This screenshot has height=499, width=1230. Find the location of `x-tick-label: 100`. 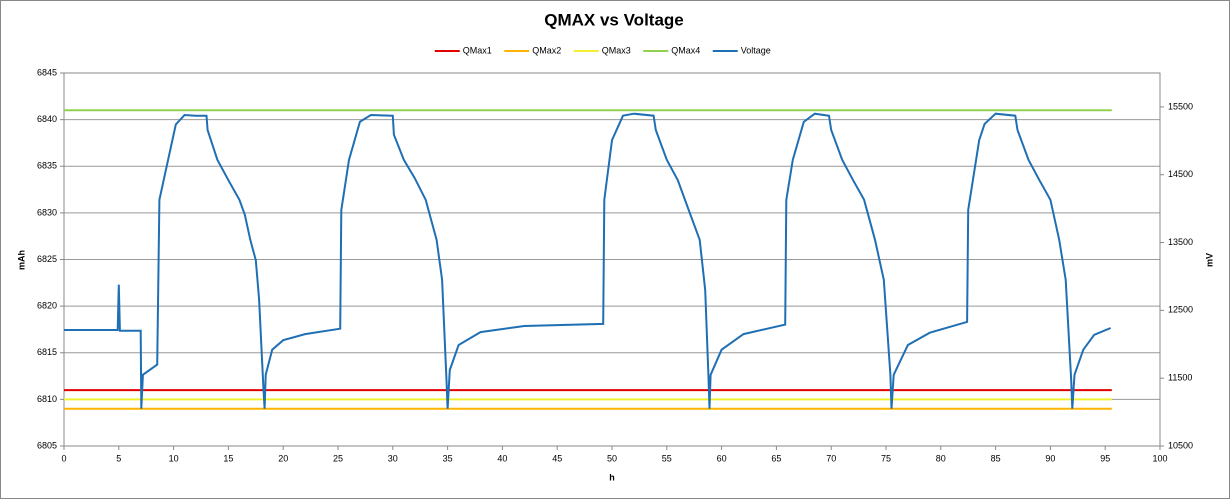

x-tick-label: 100 is located at coordinates (1159, 458).